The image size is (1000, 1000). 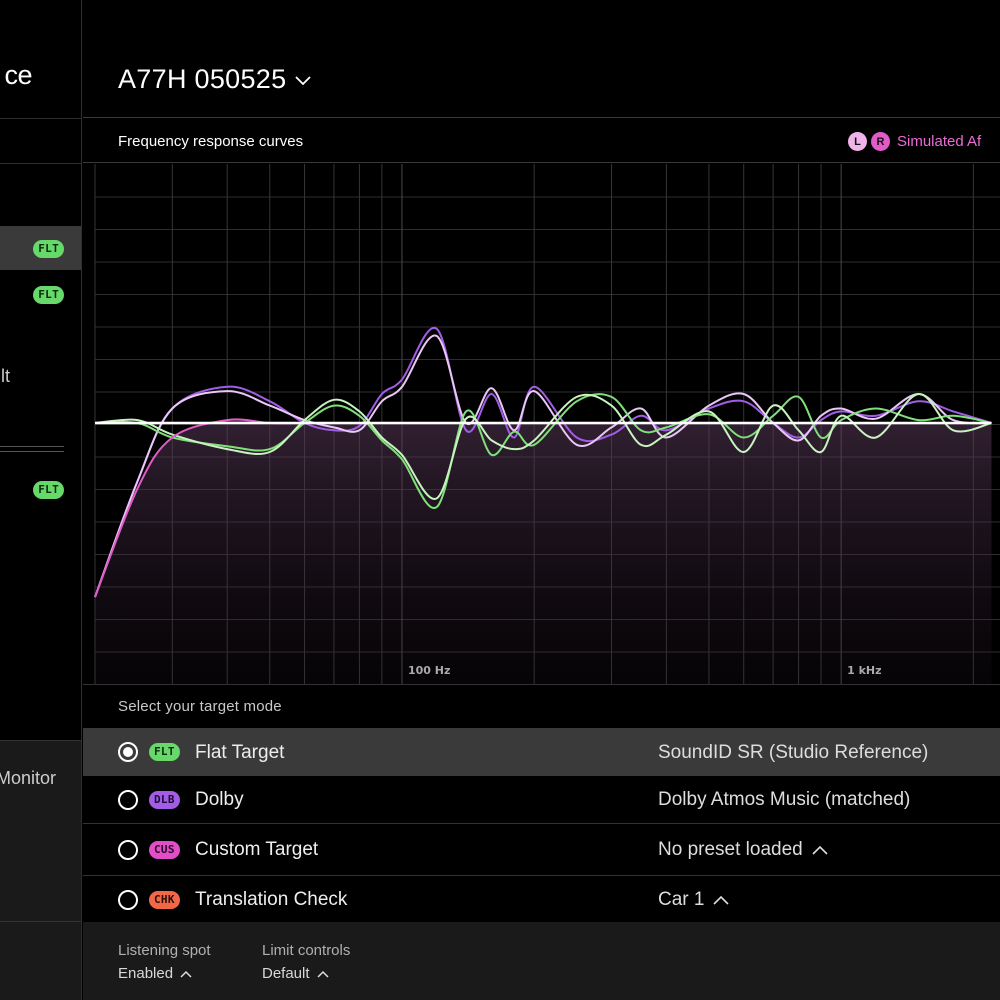 What do you see at coordinates (164, 800) in the screenshot?
I see `dlb-badge: DLB` at bounding box center [164, 800].